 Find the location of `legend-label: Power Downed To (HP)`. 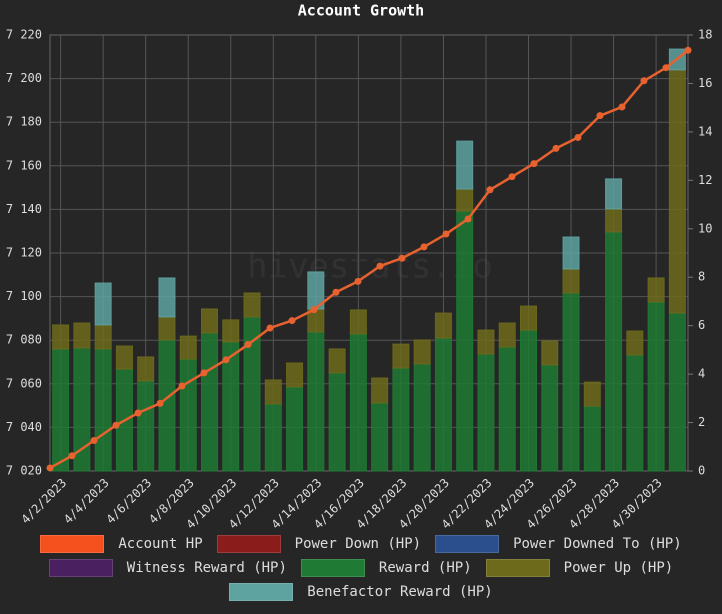

legend-label: Power Downed To (HP) is located at coordinates (597, 544).